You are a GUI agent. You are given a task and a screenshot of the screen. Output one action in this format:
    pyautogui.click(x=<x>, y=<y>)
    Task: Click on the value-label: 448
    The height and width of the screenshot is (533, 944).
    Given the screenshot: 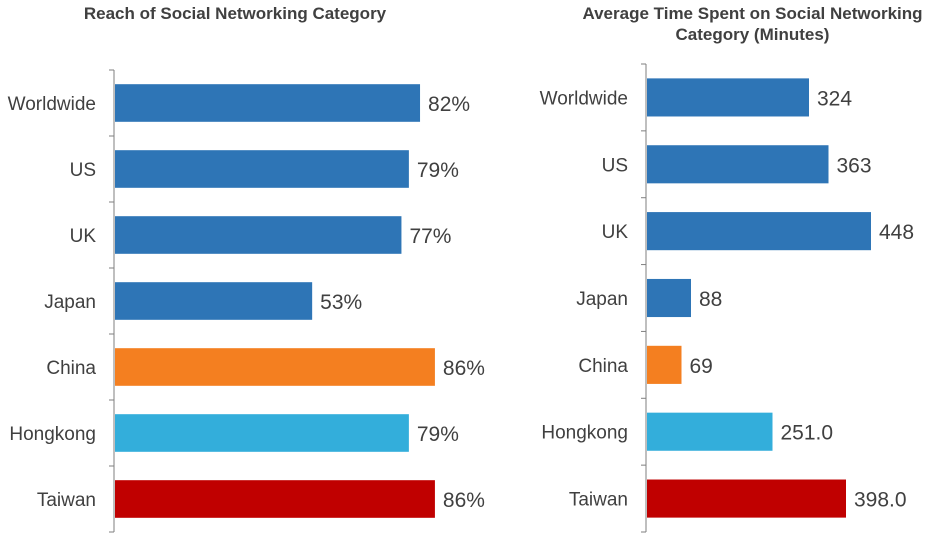 What is the action you would take?
    pyautogui.click(x=896, y=232)
    